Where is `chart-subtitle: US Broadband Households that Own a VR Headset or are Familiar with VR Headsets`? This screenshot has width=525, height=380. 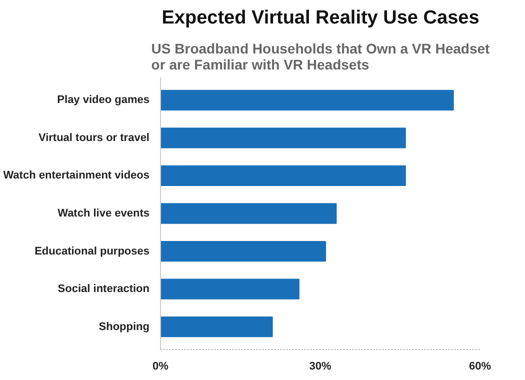 chart-subtitle: US Broadband Households that Own a VR Headset or are Familiar with VR Headsets is located at coordinates (320, 56).